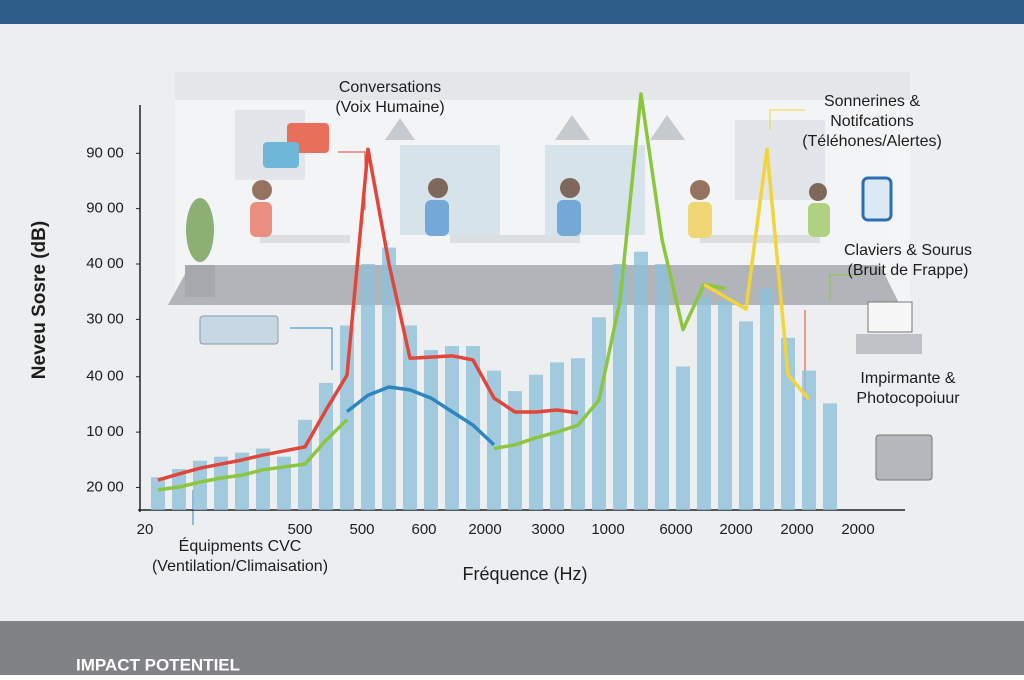 The image size is (1024, 680). Describe the element at coordinates (907, 378) in the screenshot. I see `annotation: Impirmante &` at that location.